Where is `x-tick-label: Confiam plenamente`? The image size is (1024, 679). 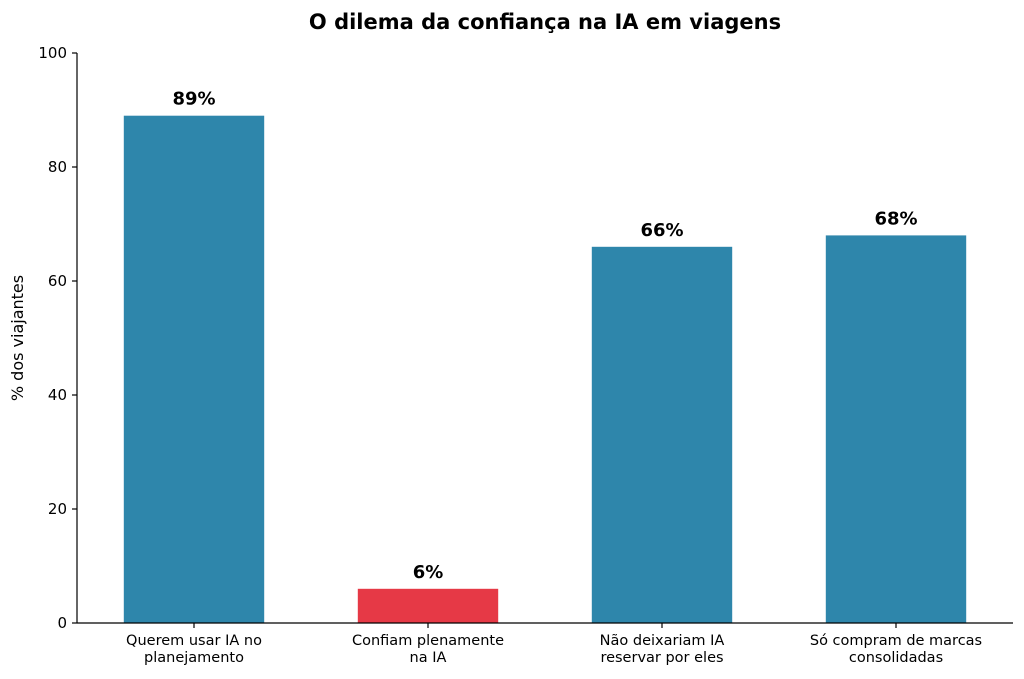
x-tick-label: Confiam plenamente is located at coordinates (428, 641).